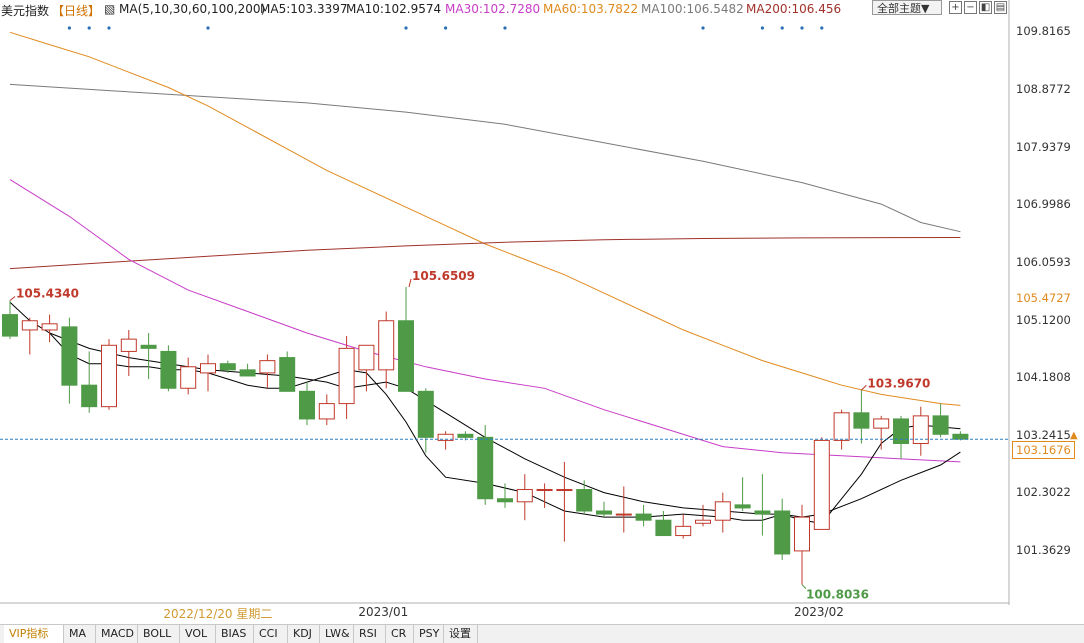  I want to click on tab-4: VOL, so click(198, 634).